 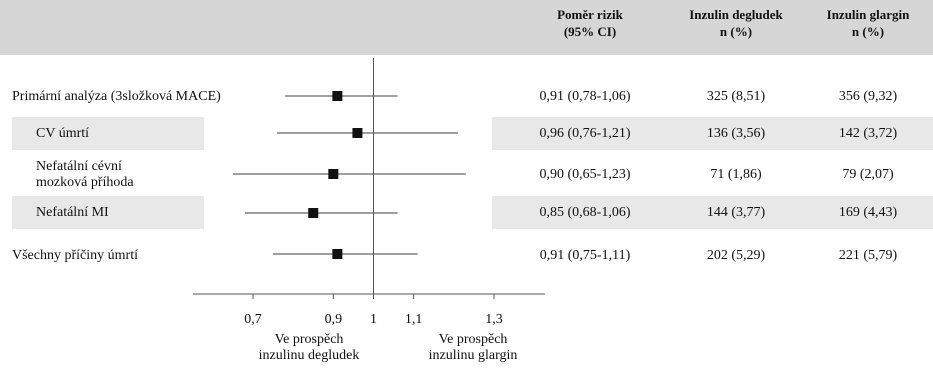 I want to click on row-label: Všechny příčiny úmrtí, so click(x=75, y=255).